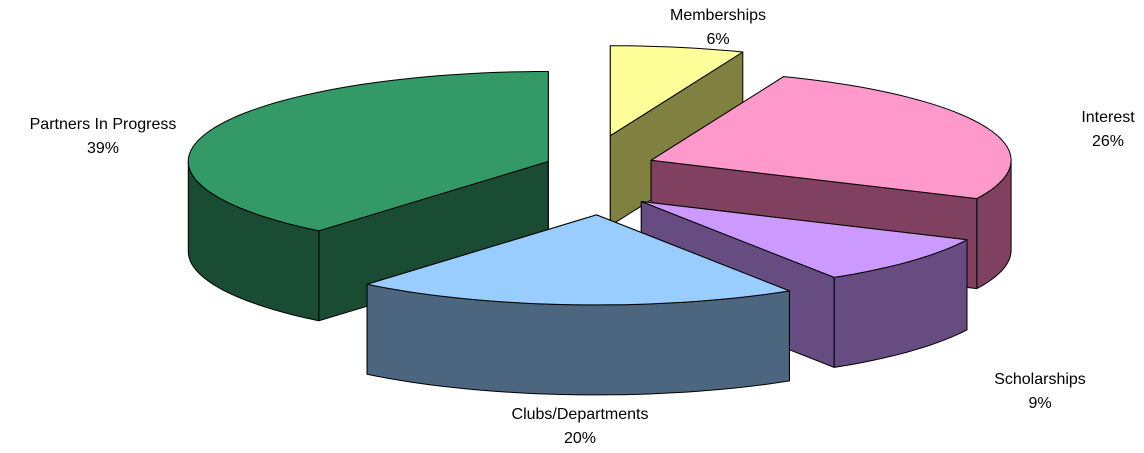 The height and width of the screenshot is (453, 1144). Describe the element at coordinates (1040, 379) in the screenshot. I see `slice-label-name: Scholarships` at that location.